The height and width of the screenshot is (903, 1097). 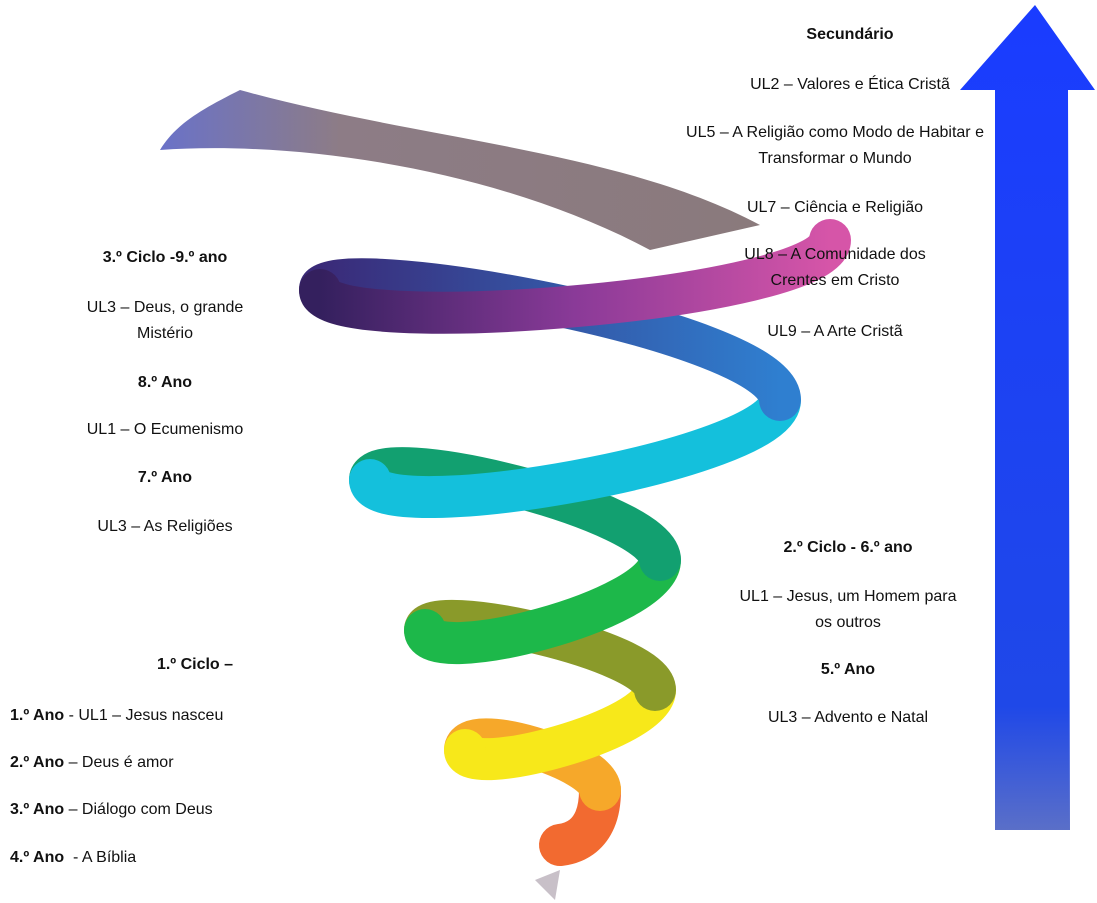 I want to click on year-row: 2.º Ano – Deus é amor, so click(x=92, y=763).